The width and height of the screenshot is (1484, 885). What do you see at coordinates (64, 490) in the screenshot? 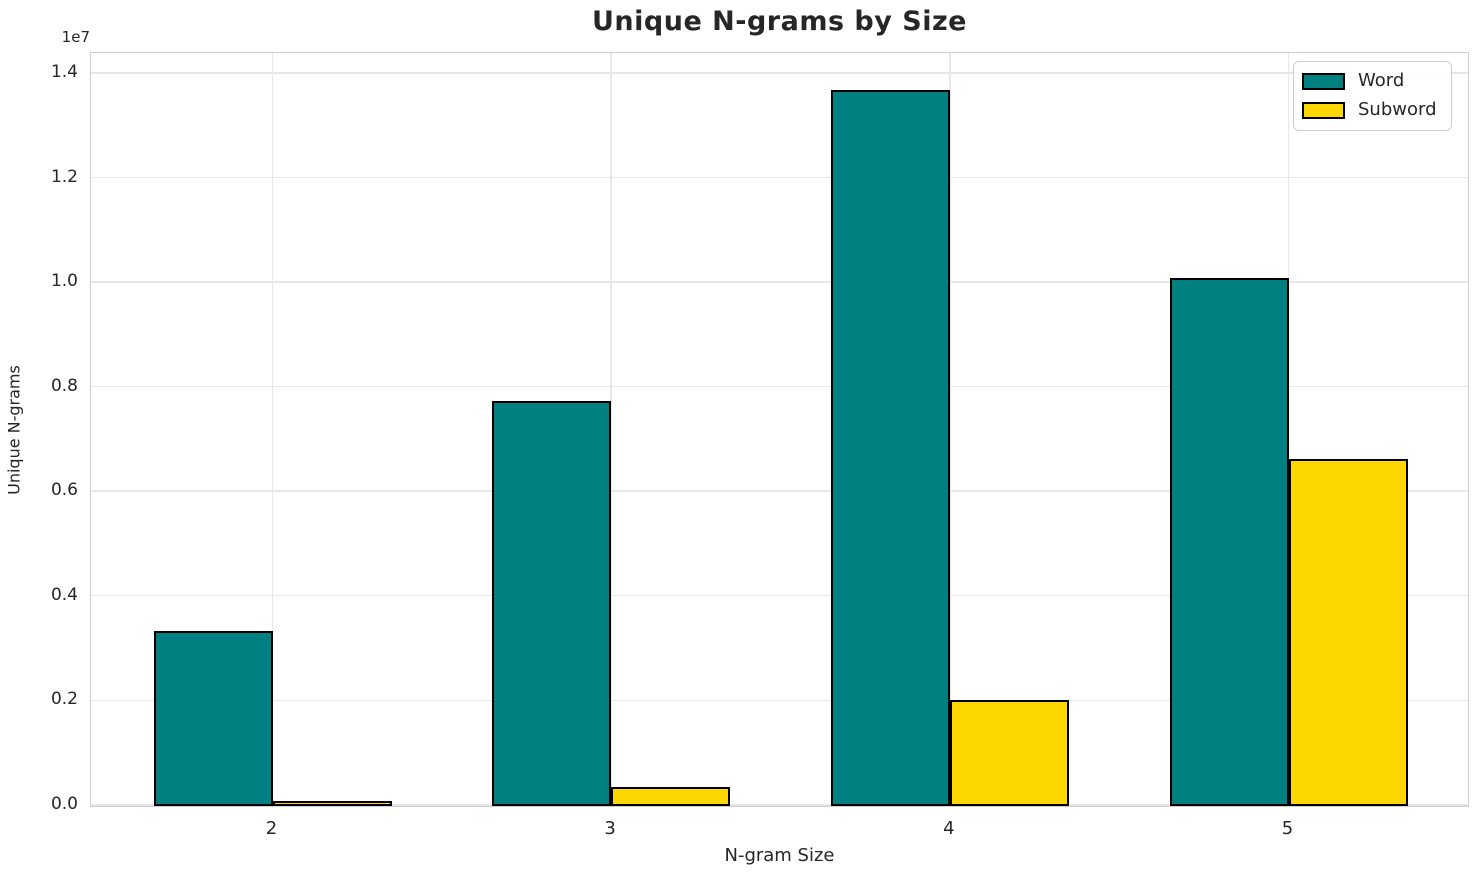
I see `y-tick-label: 0.6` at bounding box center [64, 490].